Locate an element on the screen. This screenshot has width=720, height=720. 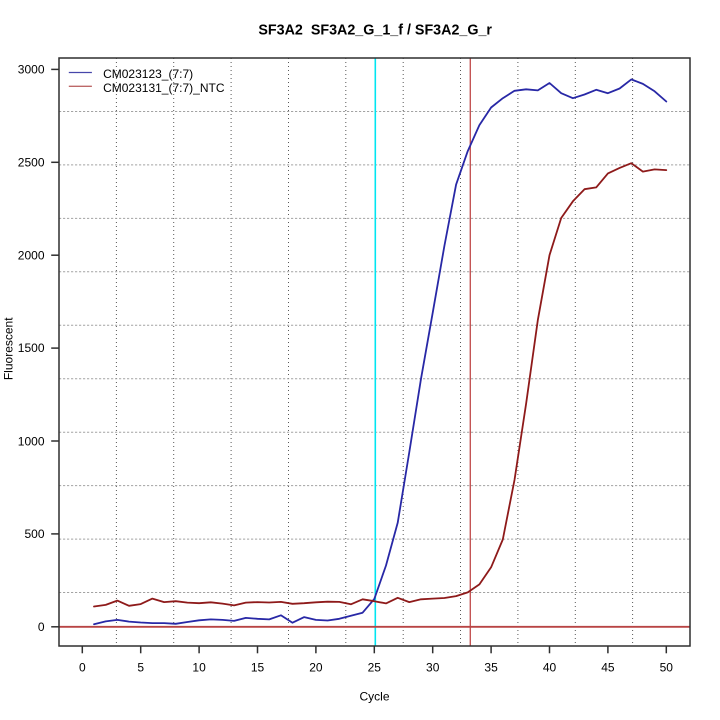
svg-text: 2500 is located at coordinates (31, 163).